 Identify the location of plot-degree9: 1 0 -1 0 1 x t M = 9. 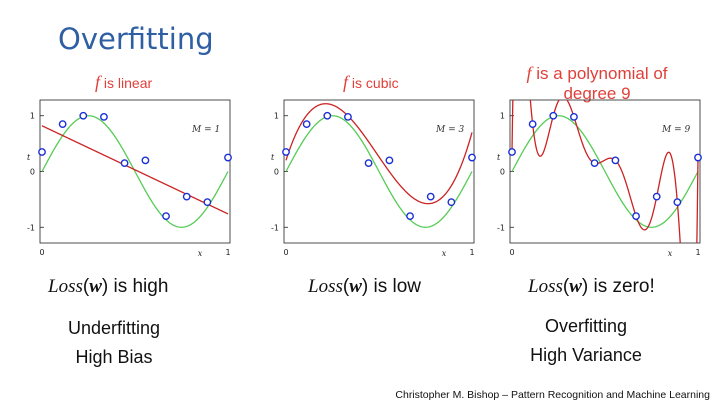
(599, 178).